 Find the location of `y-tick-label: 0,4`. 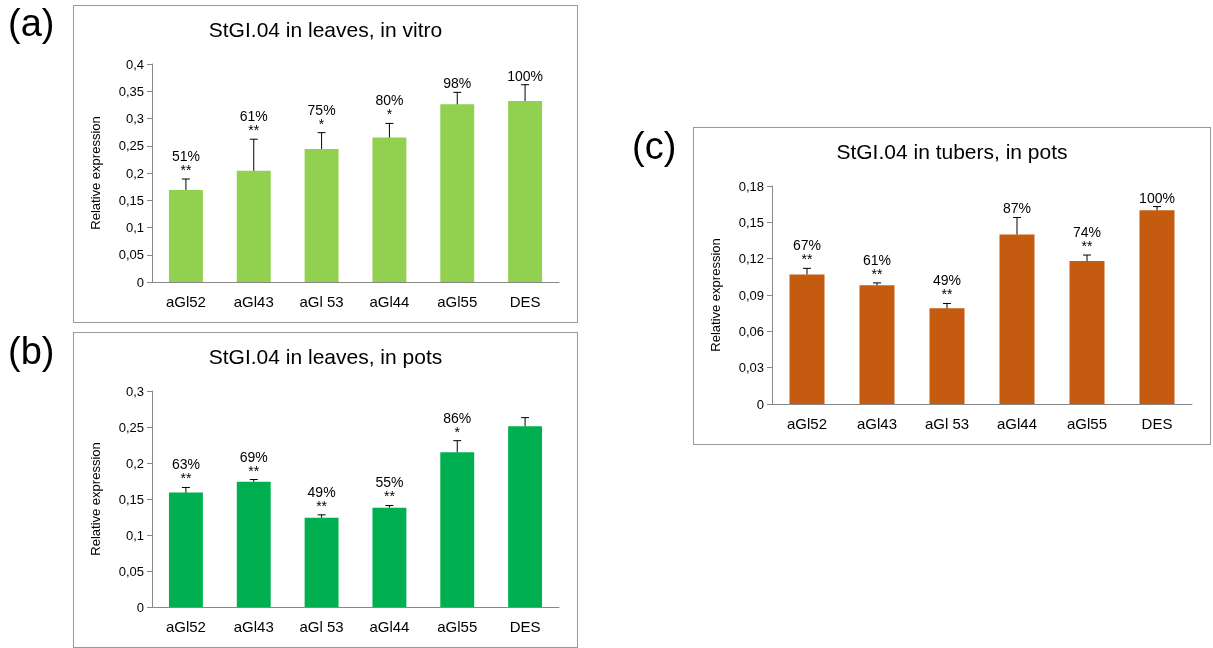

y-tick-label: 0,4 is located at coordinates (134, 64).